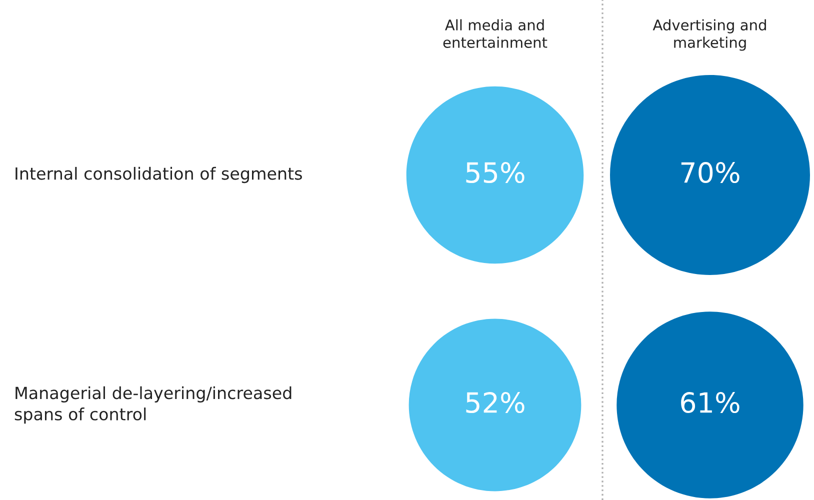 This screenshot has width=814, height=500. Describe the element at coordinates (710, 403) in the screenshot. I see `data-label: 61%` at that location.